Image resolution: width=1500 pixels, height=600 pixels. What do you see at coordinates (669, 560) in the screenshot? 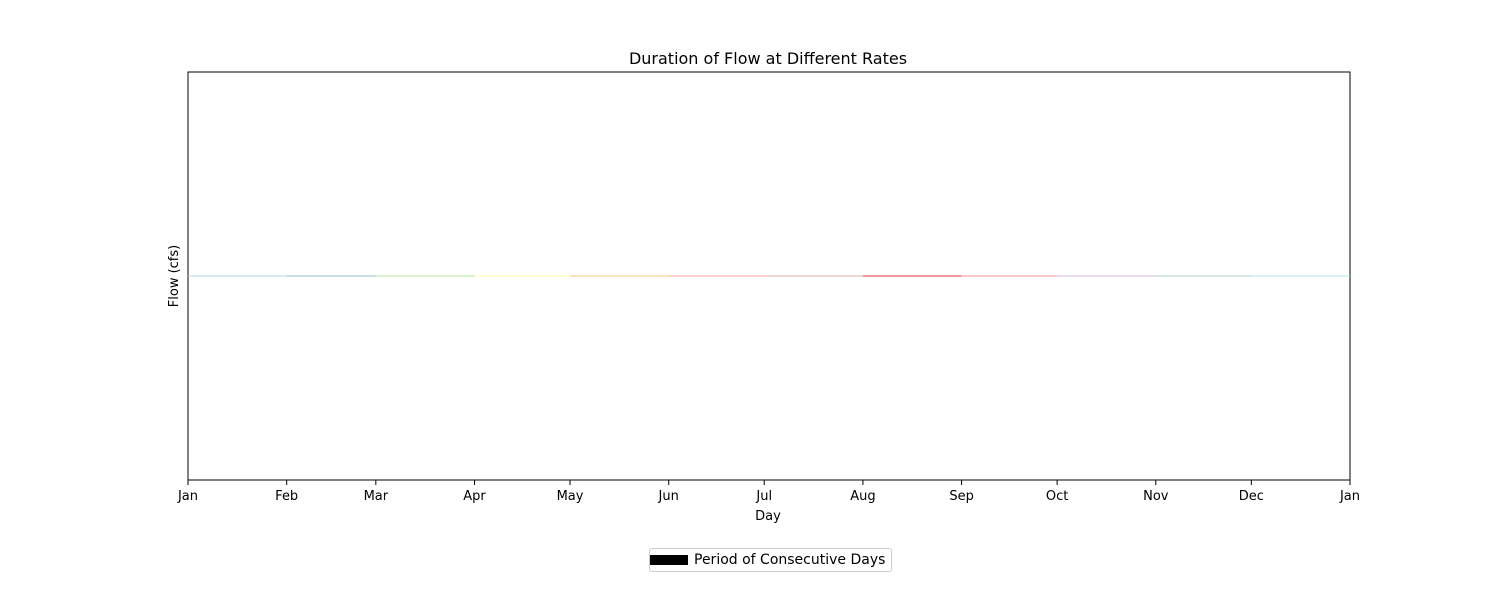
I see `legend-swatch` at bounding box center [669, 560].